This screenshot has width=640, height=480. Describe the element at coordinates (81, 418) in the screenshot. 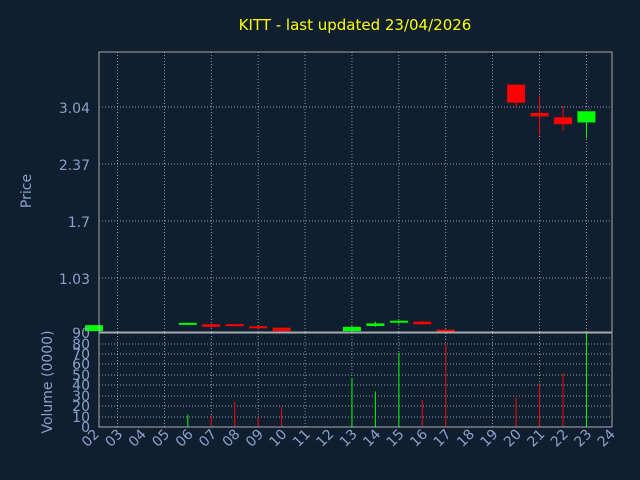

I see `volume-tick-label: 10` at that location.